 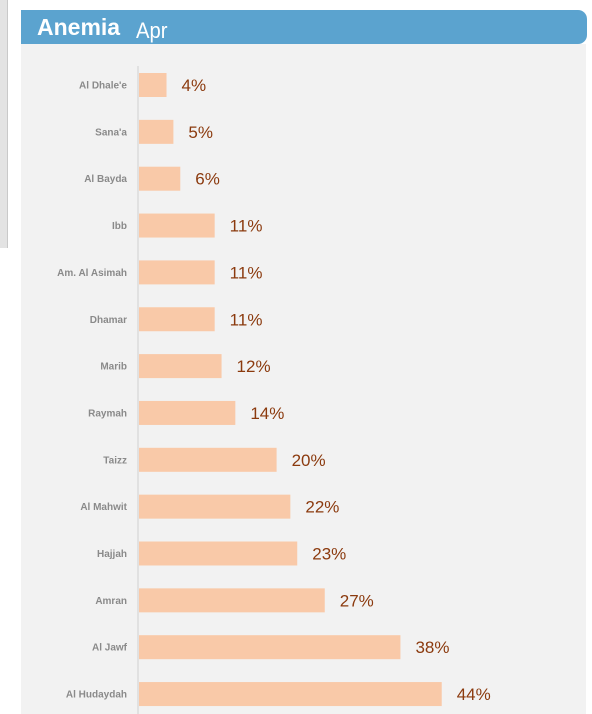 What do you see at coordinates (103, 86) in the screenshot?
I see `category-label: Al Dhale'e` at bounding box center [103, 86].